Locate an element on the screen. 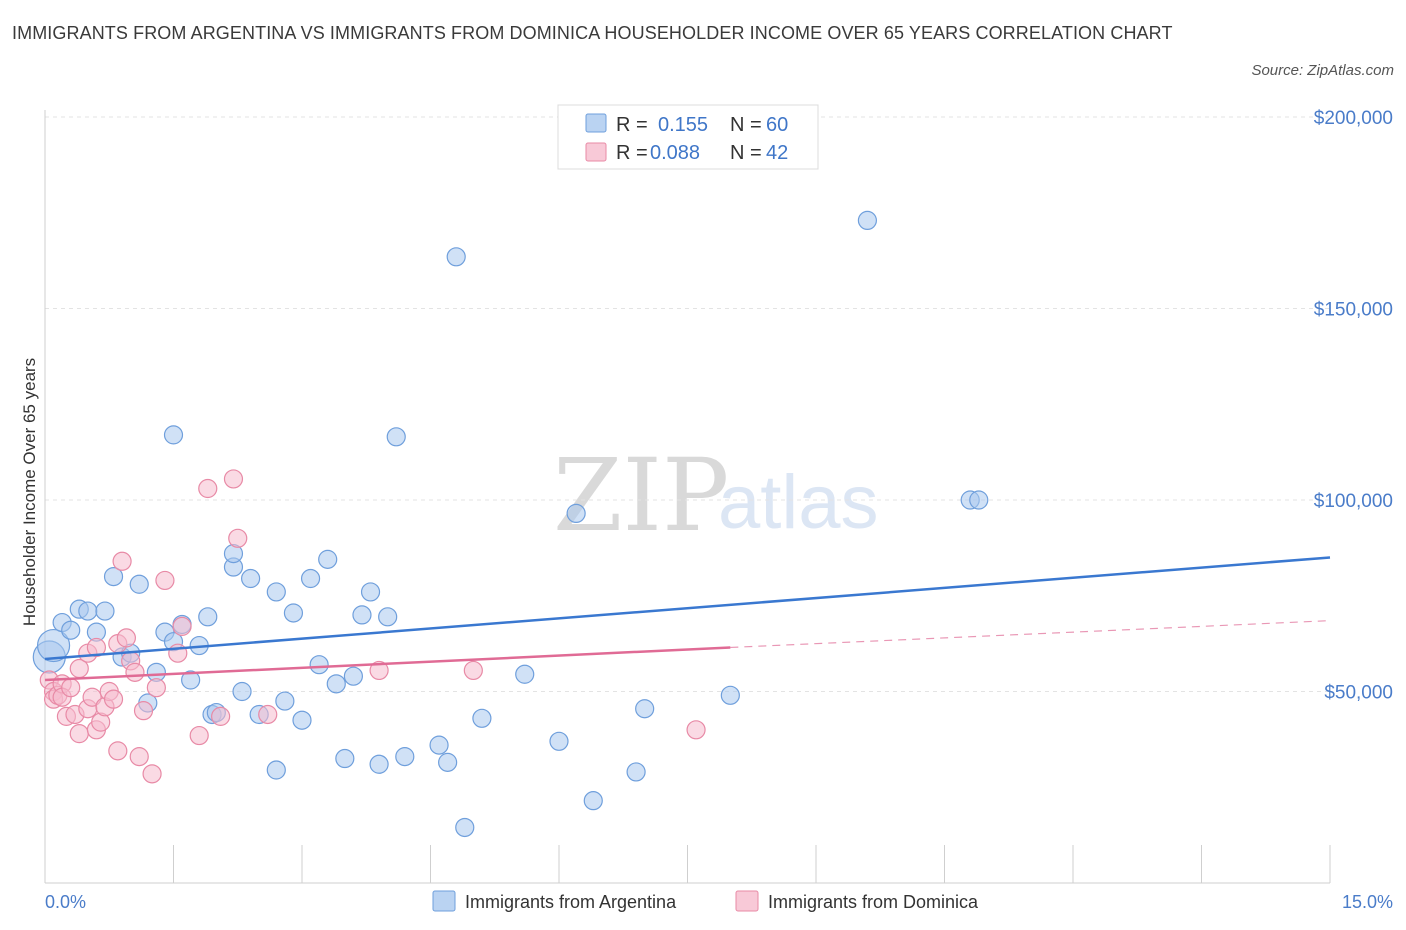  trend-line-extension-dominica is located at coordinates (1030, 634).